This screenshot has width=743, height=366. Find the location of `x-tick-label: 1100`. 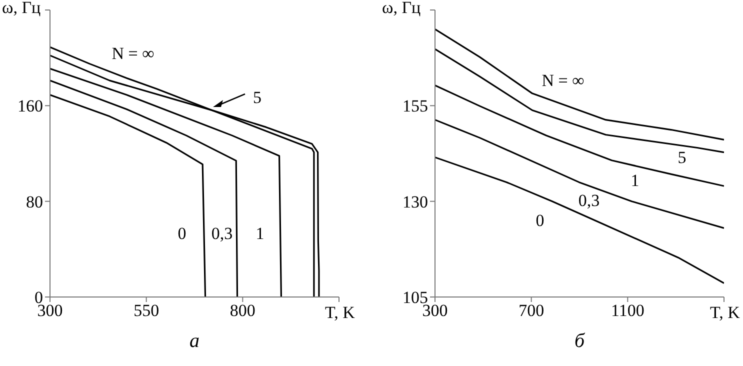

x-tick-label: 1100 is located at coordinates (627, 310).